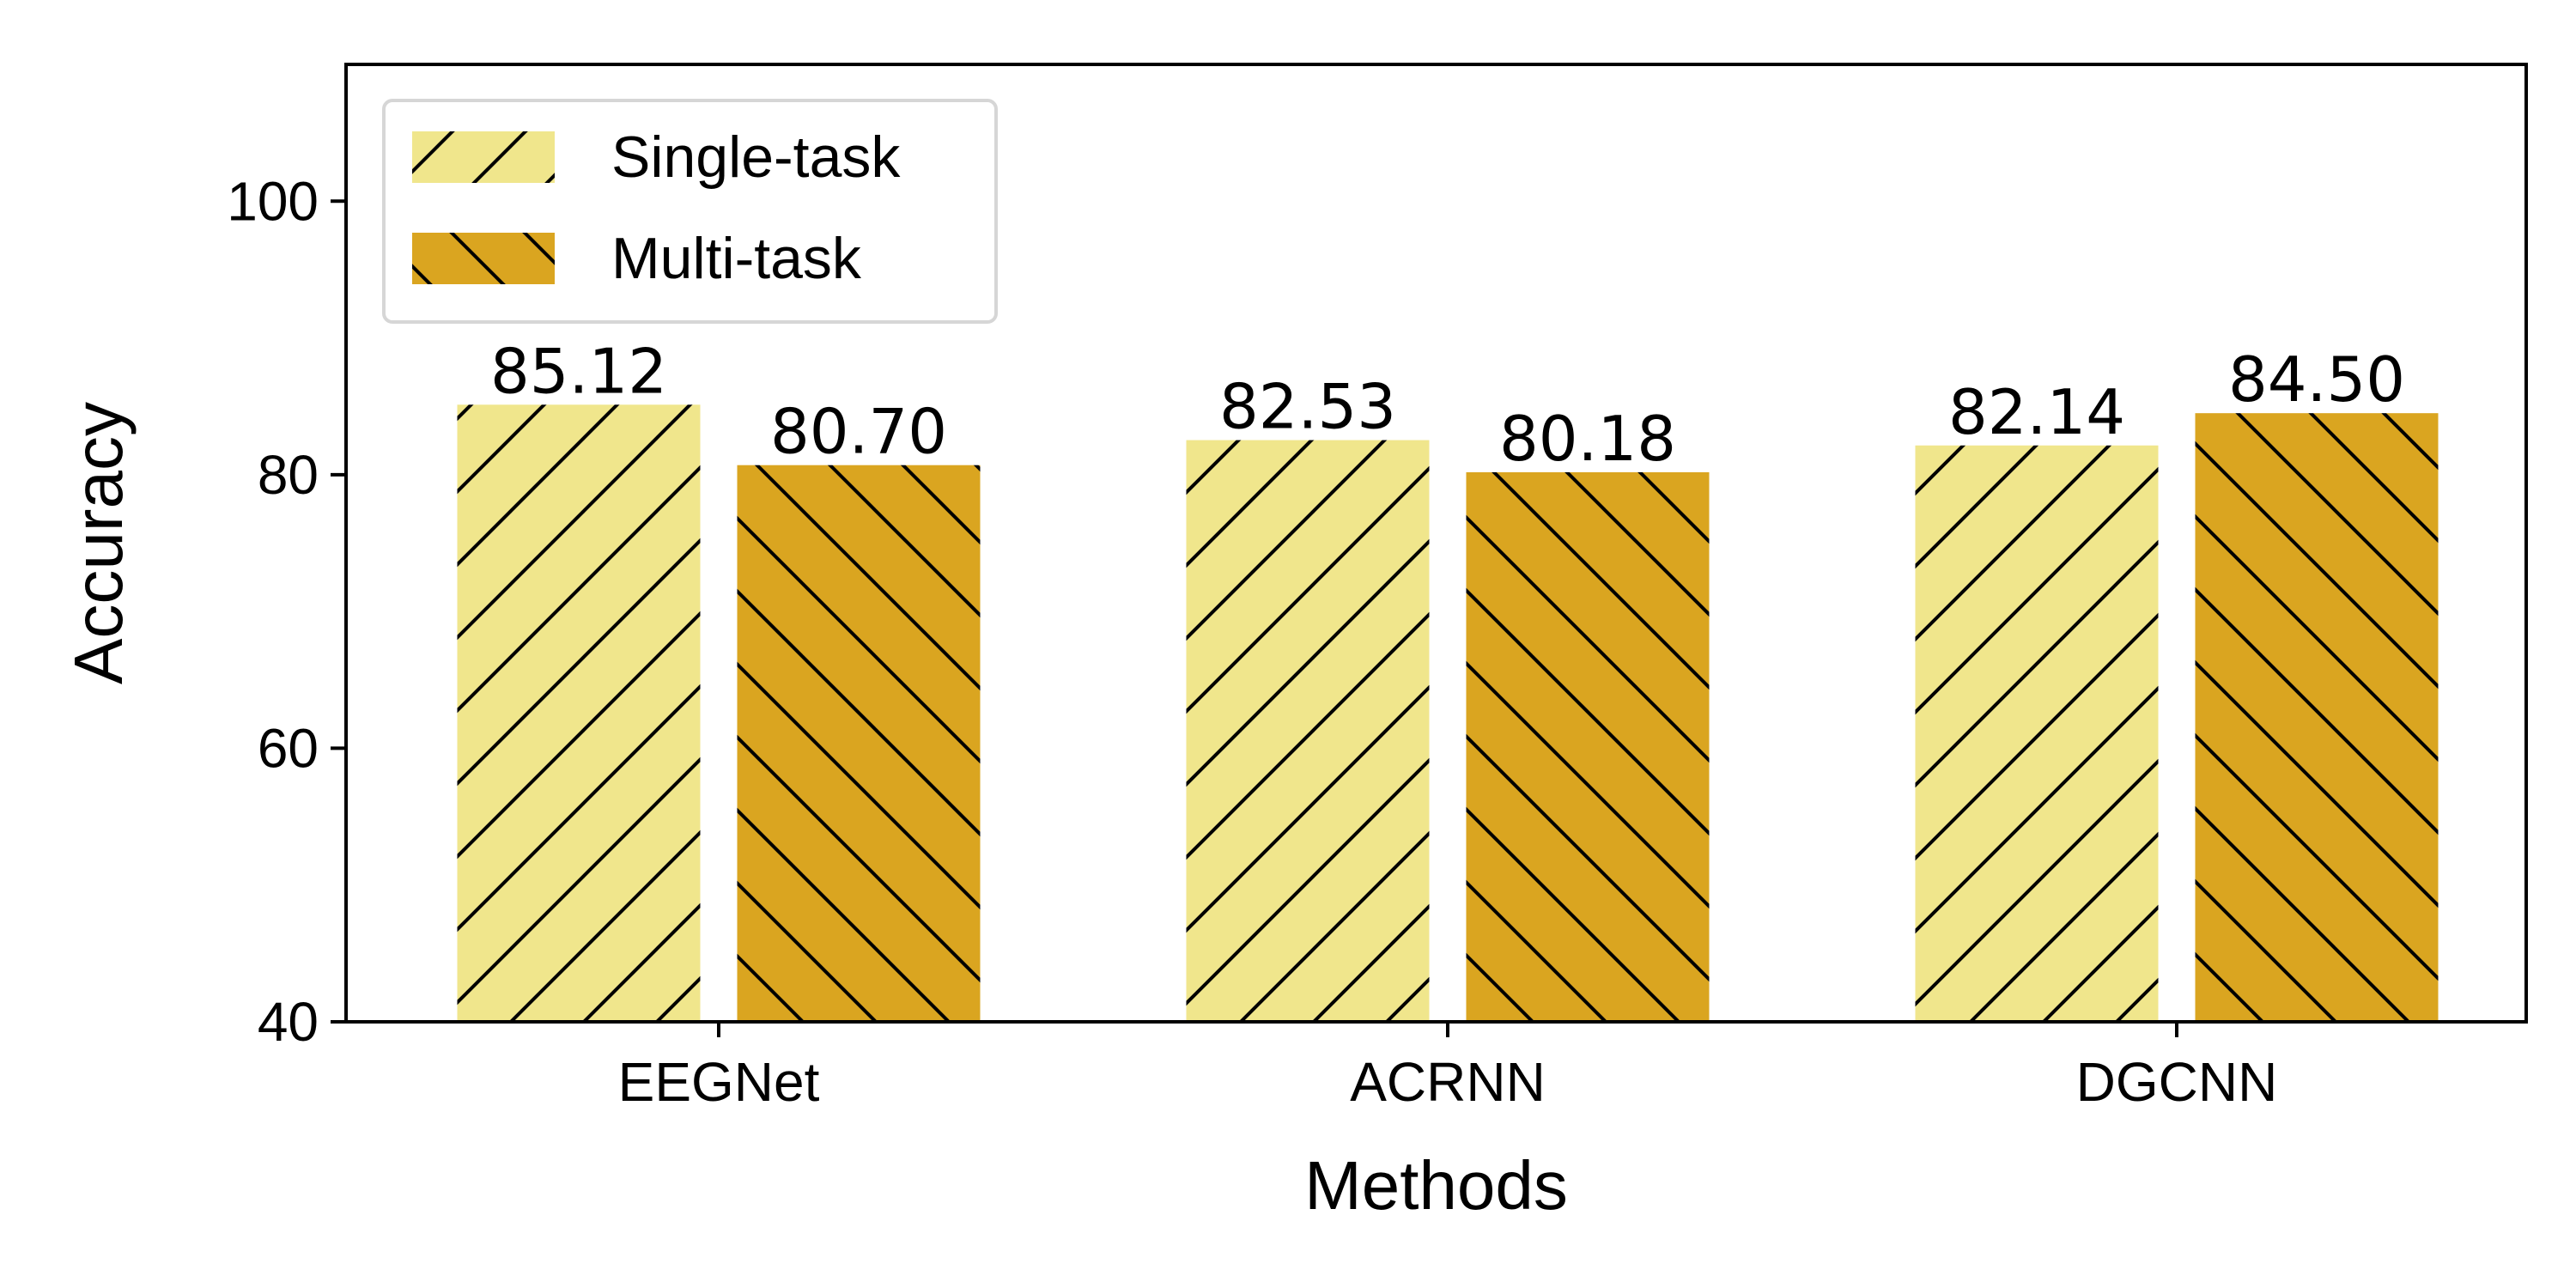 Image resolution: width=2576 pixels, height=1288 pixels. Describe the element at coordinates (1308, 407) in the screenshot. I see `data-label-single-task-acrnn: 82.53` at that location.